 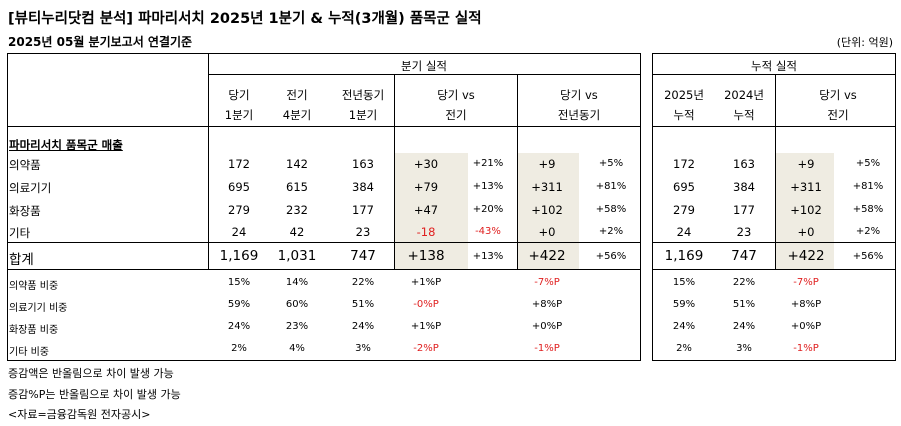 I want to click on cell-cum-prev: 24%, so click(x=744, y=326).